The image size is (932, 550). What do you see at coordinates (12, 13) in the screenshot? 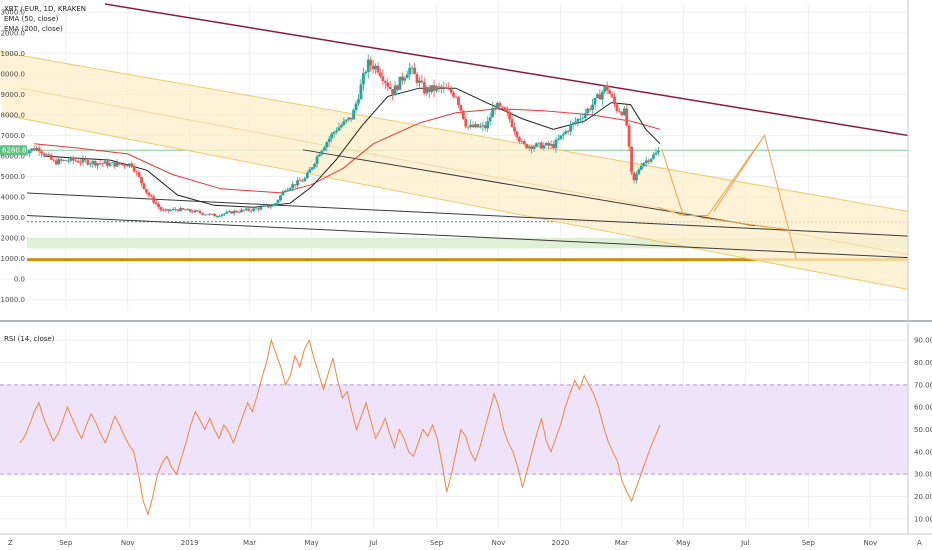
I see `price-tick-label: 13000.0` at bounding box center [12, 13].